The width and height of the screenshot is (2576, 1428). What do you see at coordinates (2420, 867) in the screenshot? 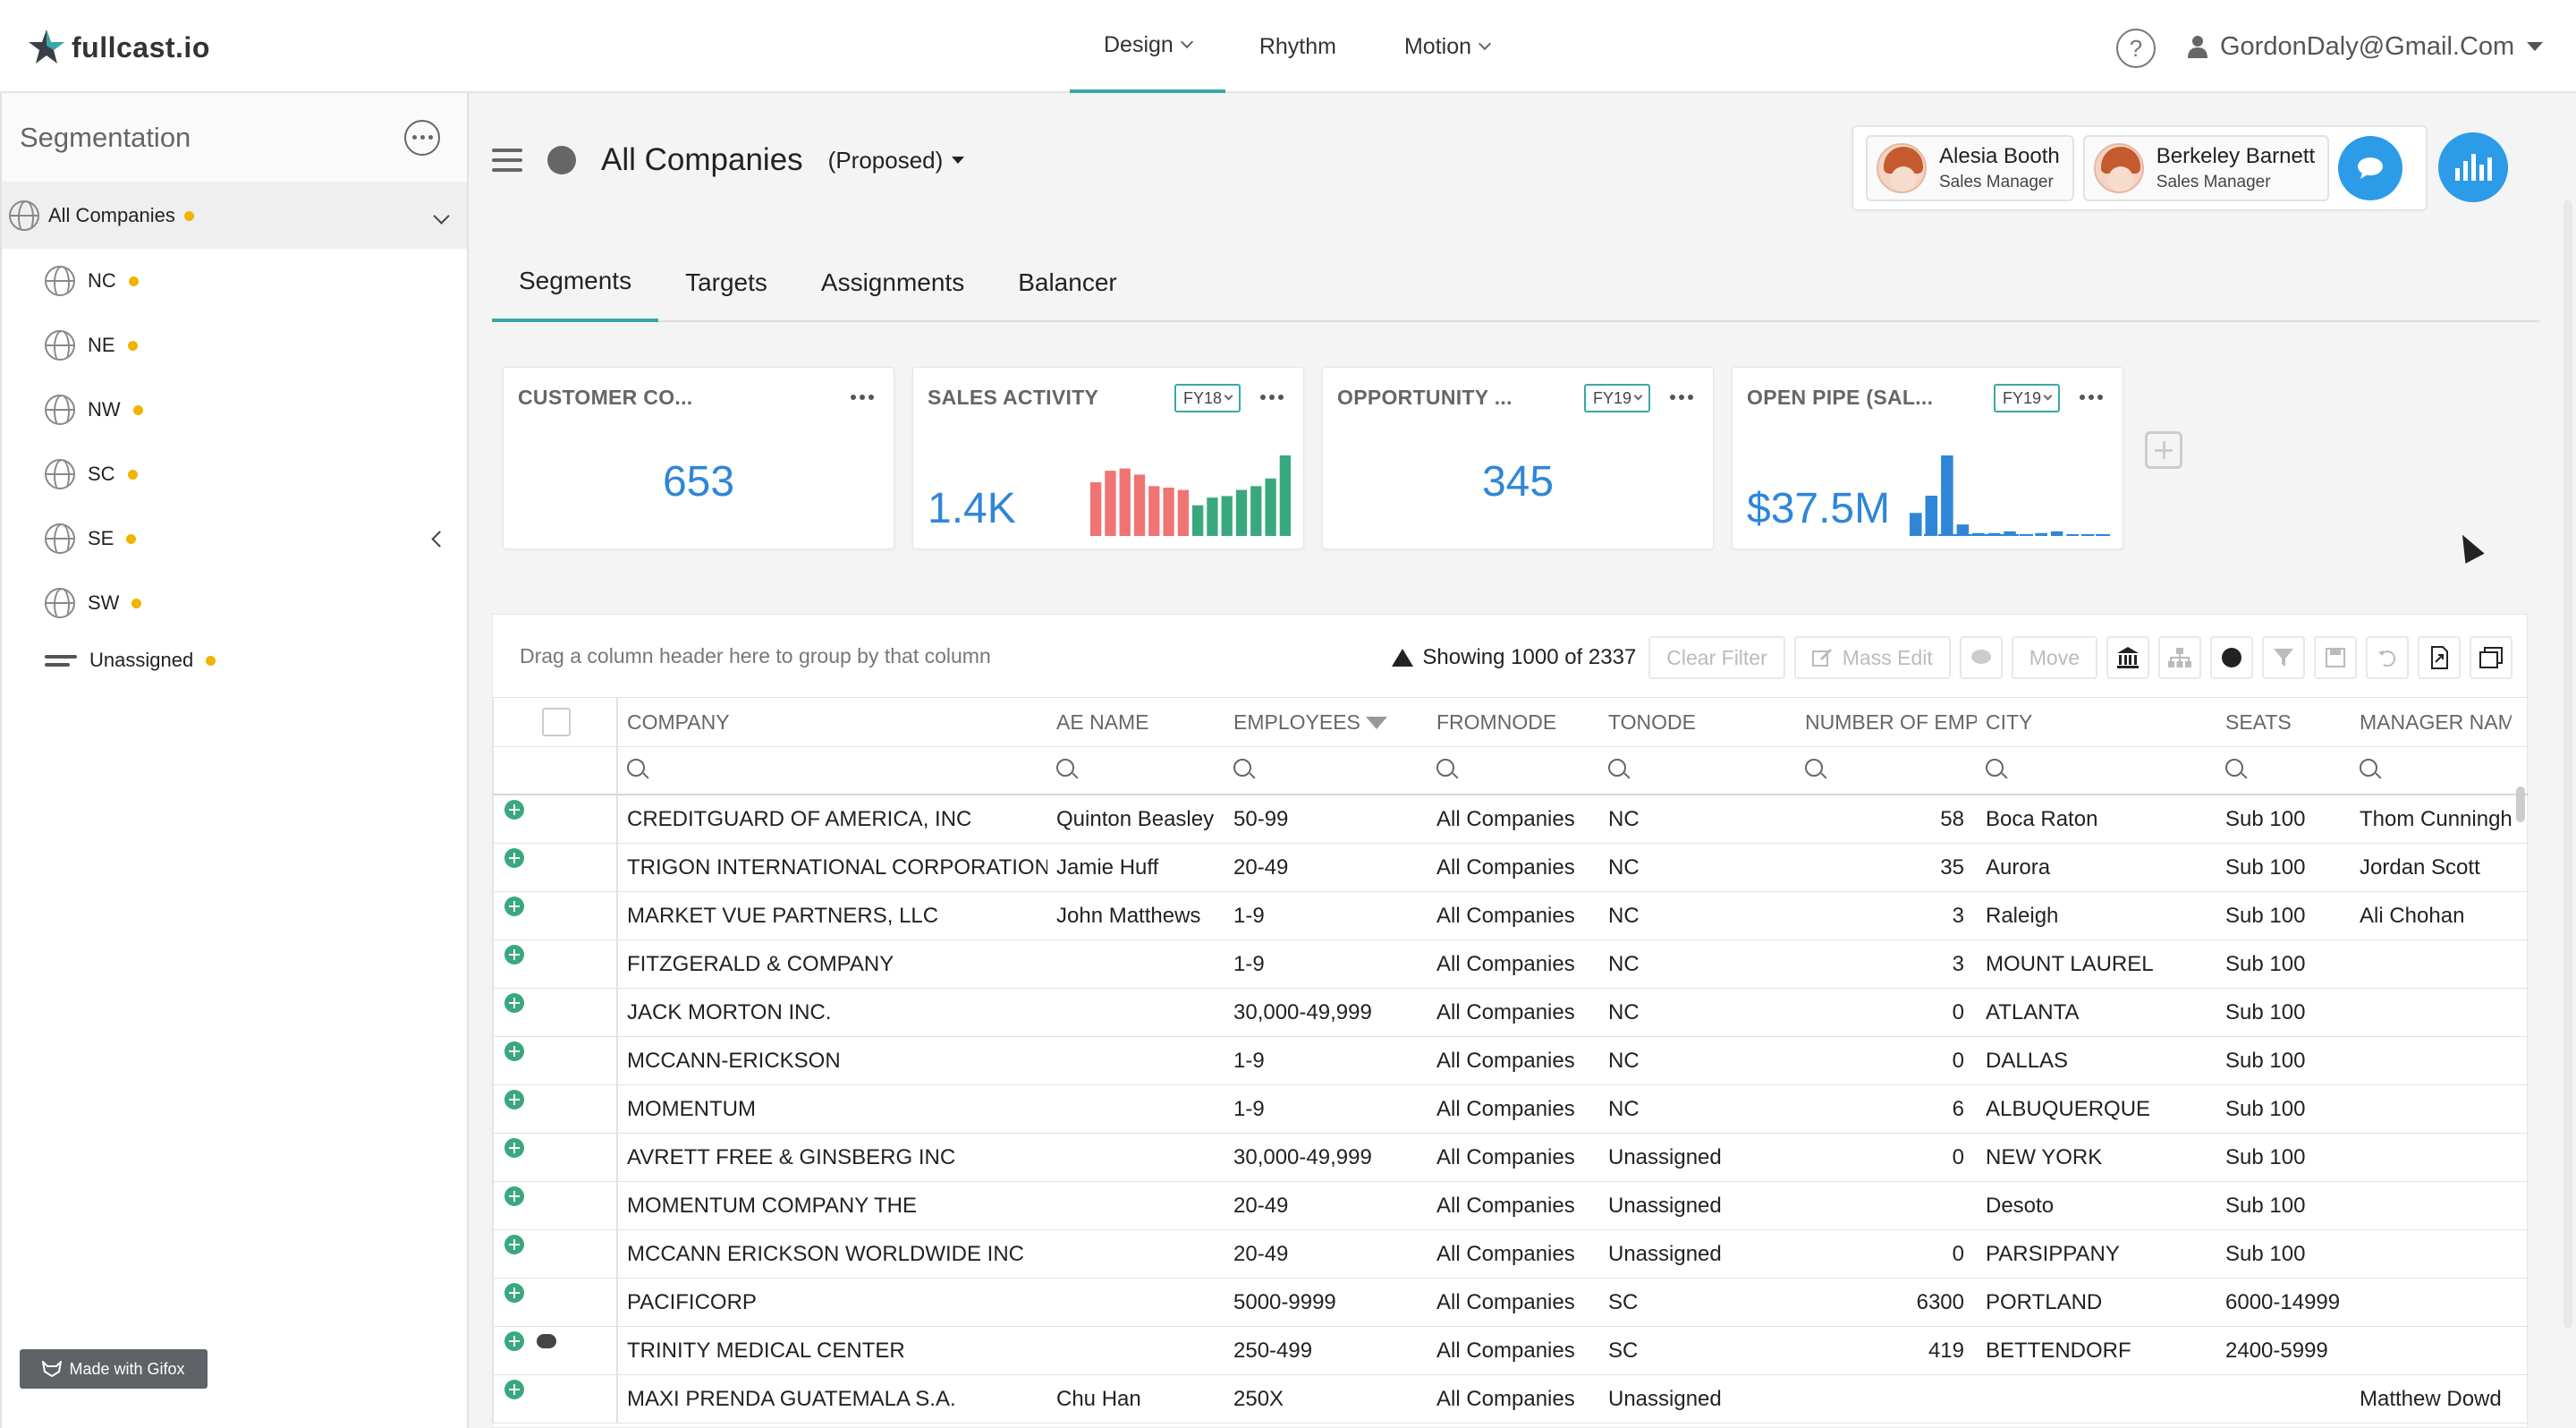
I see `cell-manager-name: Jordan Scott` at bounding box center [2420, 867].